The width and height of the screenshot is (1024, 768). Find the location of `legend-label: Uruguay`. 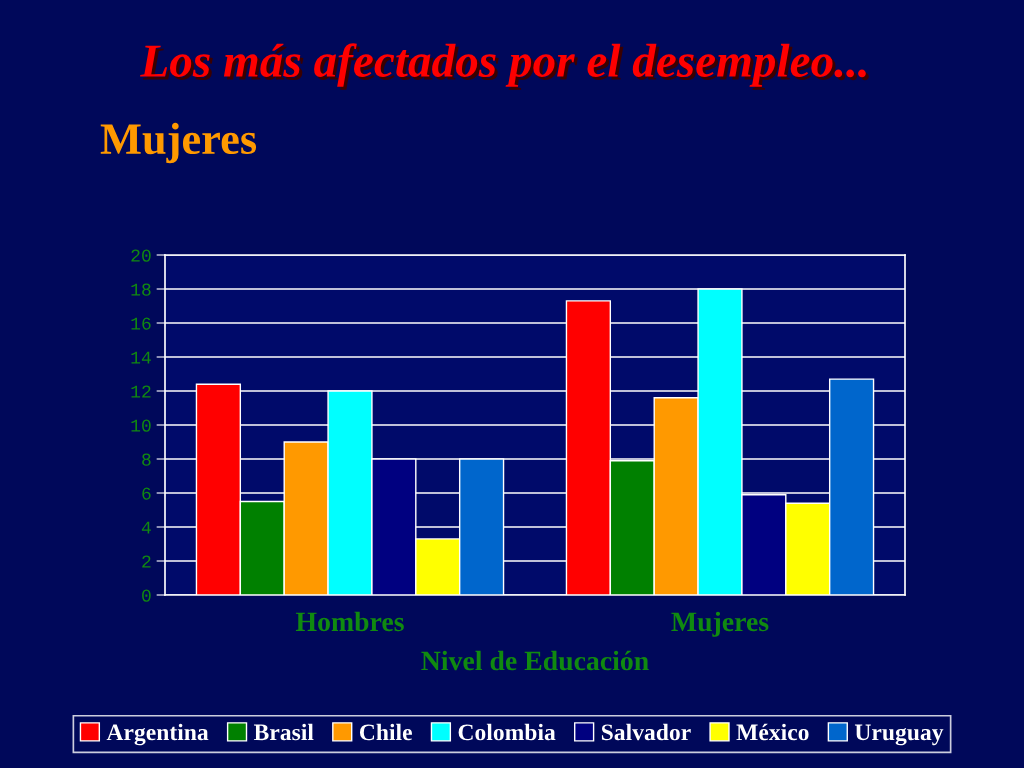

legend-label: Uruguay is located at coordinates (899, 735).